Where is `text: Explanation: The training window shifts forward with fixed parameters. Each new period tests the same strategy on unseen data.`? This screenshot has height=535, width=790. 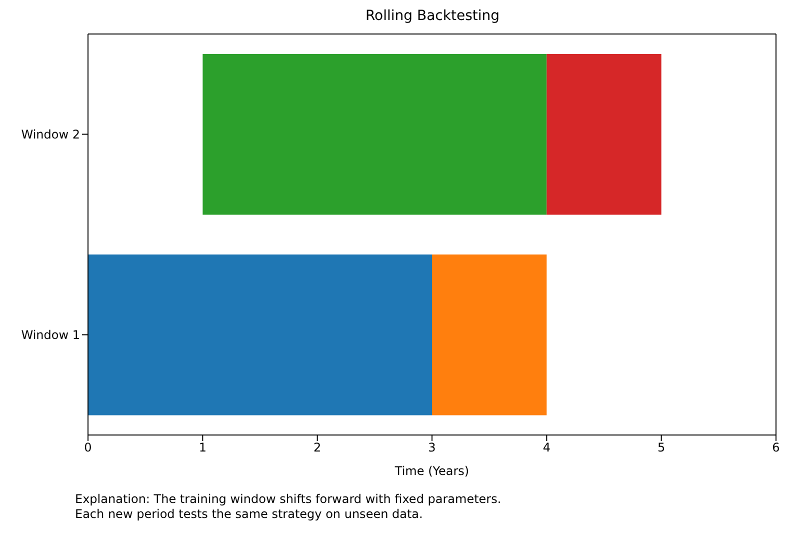
text: Explanation: The training window shifts forward with fixed parameters. Each new period tests the same strategy on unseen data. is located at coordinates (288, 507).